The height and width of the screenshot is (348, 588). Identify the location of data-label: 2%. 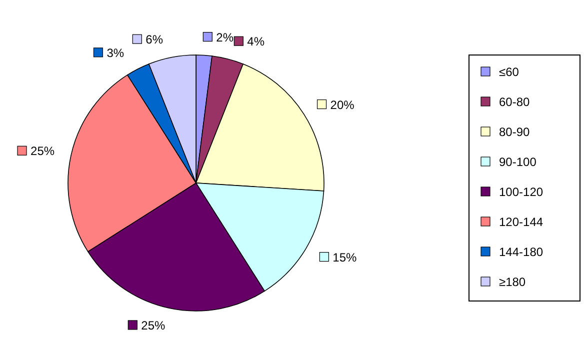
(225, 37).